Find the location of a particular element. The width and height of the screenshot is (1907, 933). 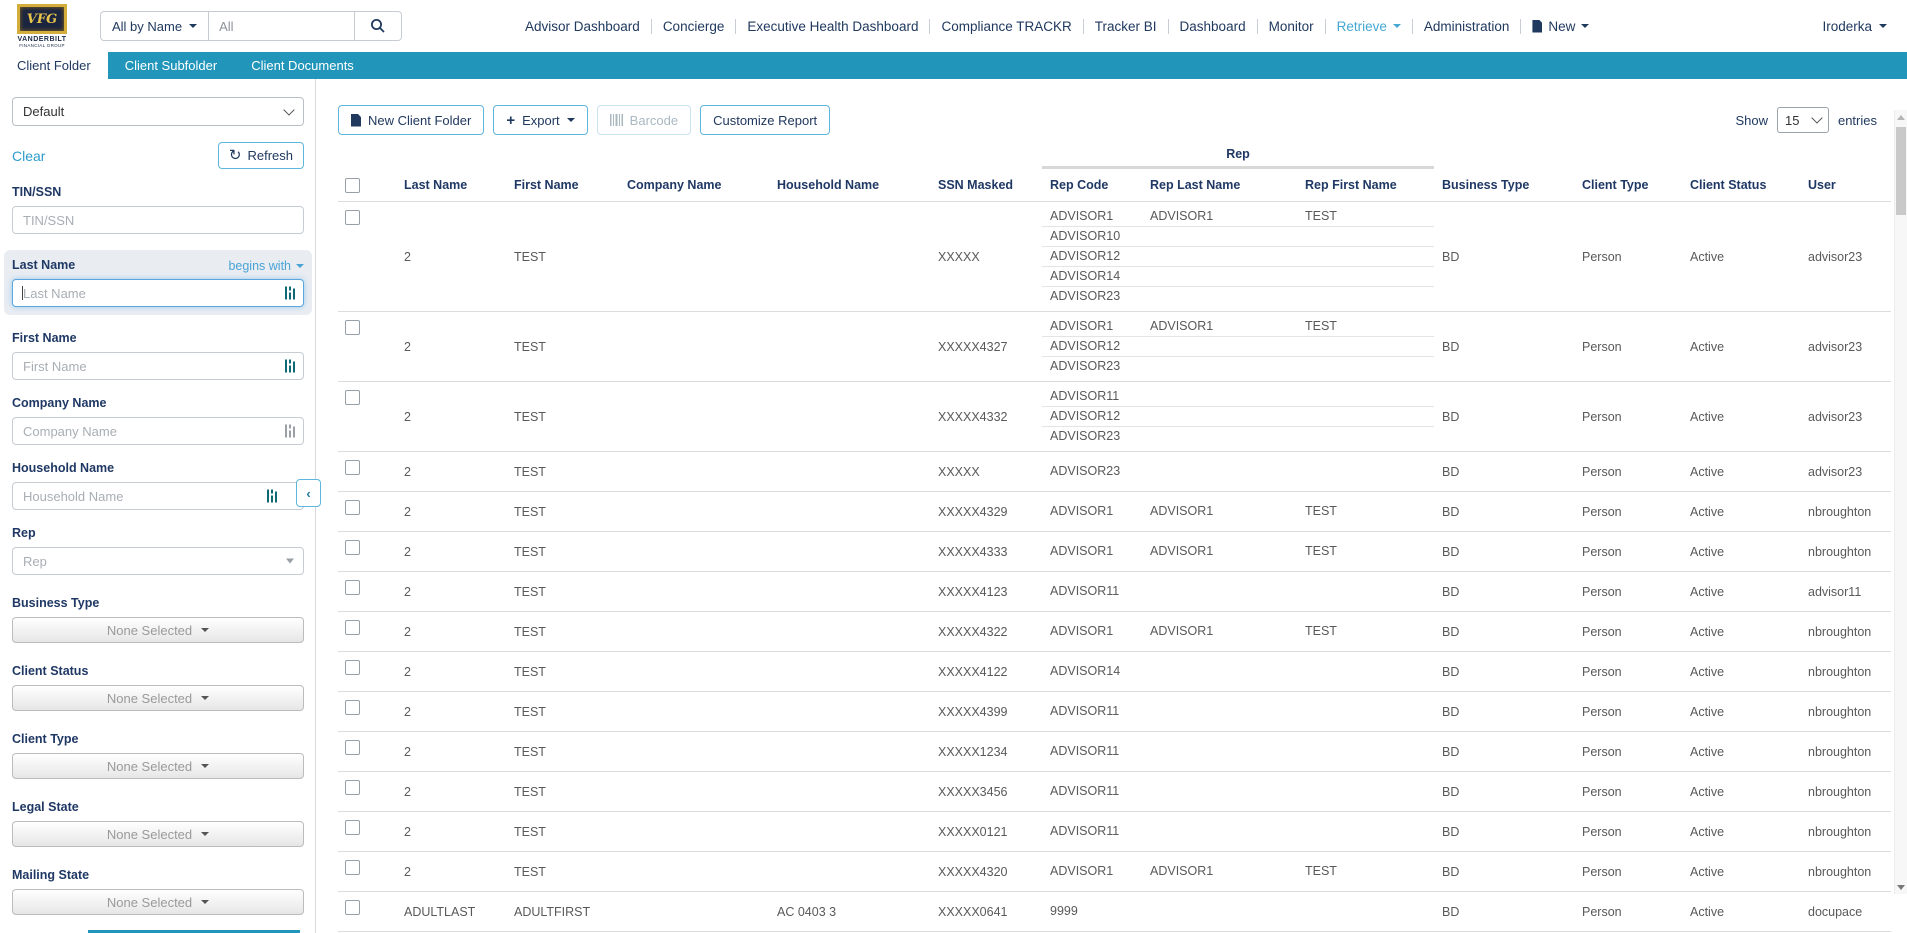

customize-report-button: Customize Report is located at coordinates (765, 120).